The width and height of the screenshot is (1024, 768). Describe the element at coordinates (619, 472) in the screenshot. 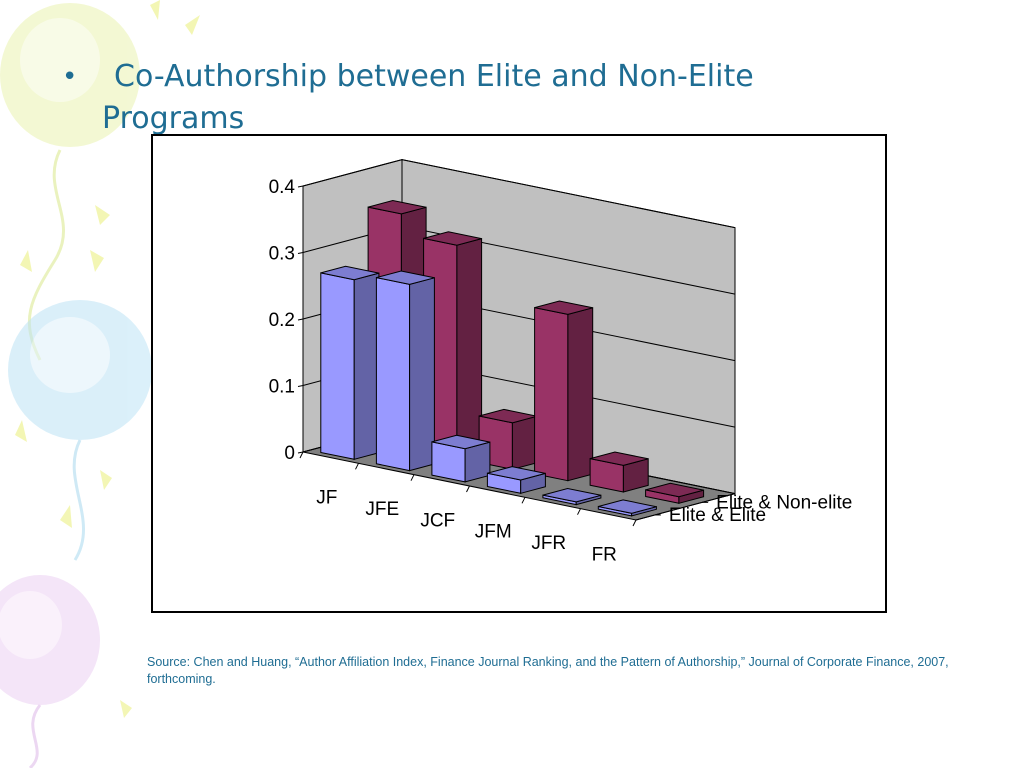

I see `bar-elite-non-elite-jfr` at that location.